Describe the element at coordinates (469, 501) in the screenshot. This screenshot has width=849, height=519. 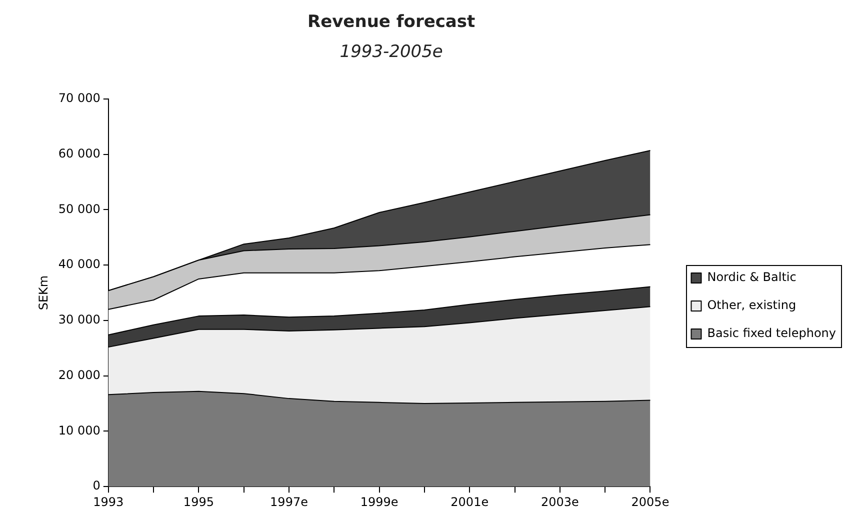
I see `x-tick-label: 2001e` at that location.